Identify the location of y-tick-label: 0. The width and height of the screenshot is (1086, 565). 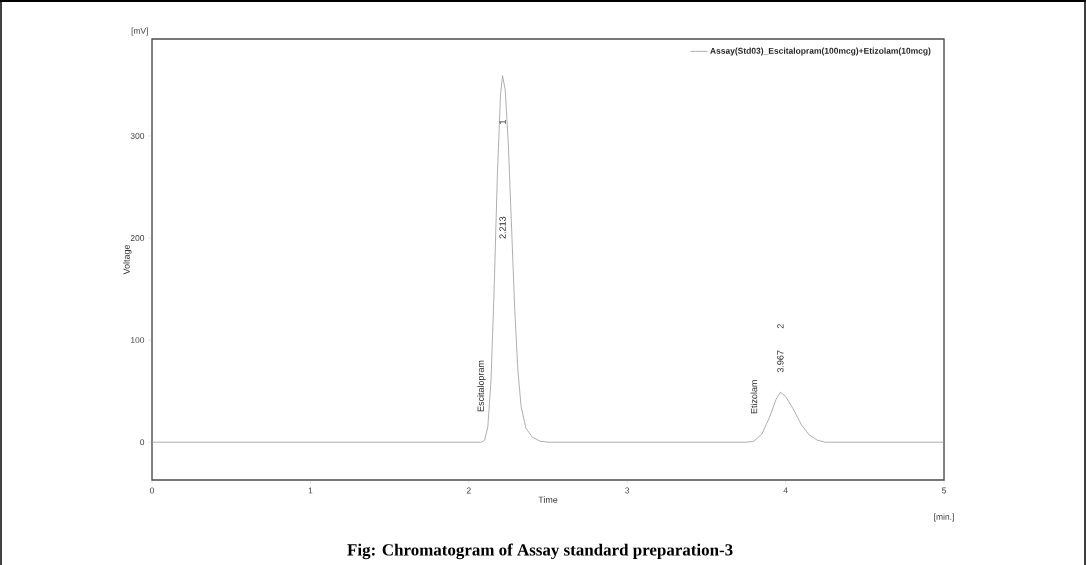
(142, 442).